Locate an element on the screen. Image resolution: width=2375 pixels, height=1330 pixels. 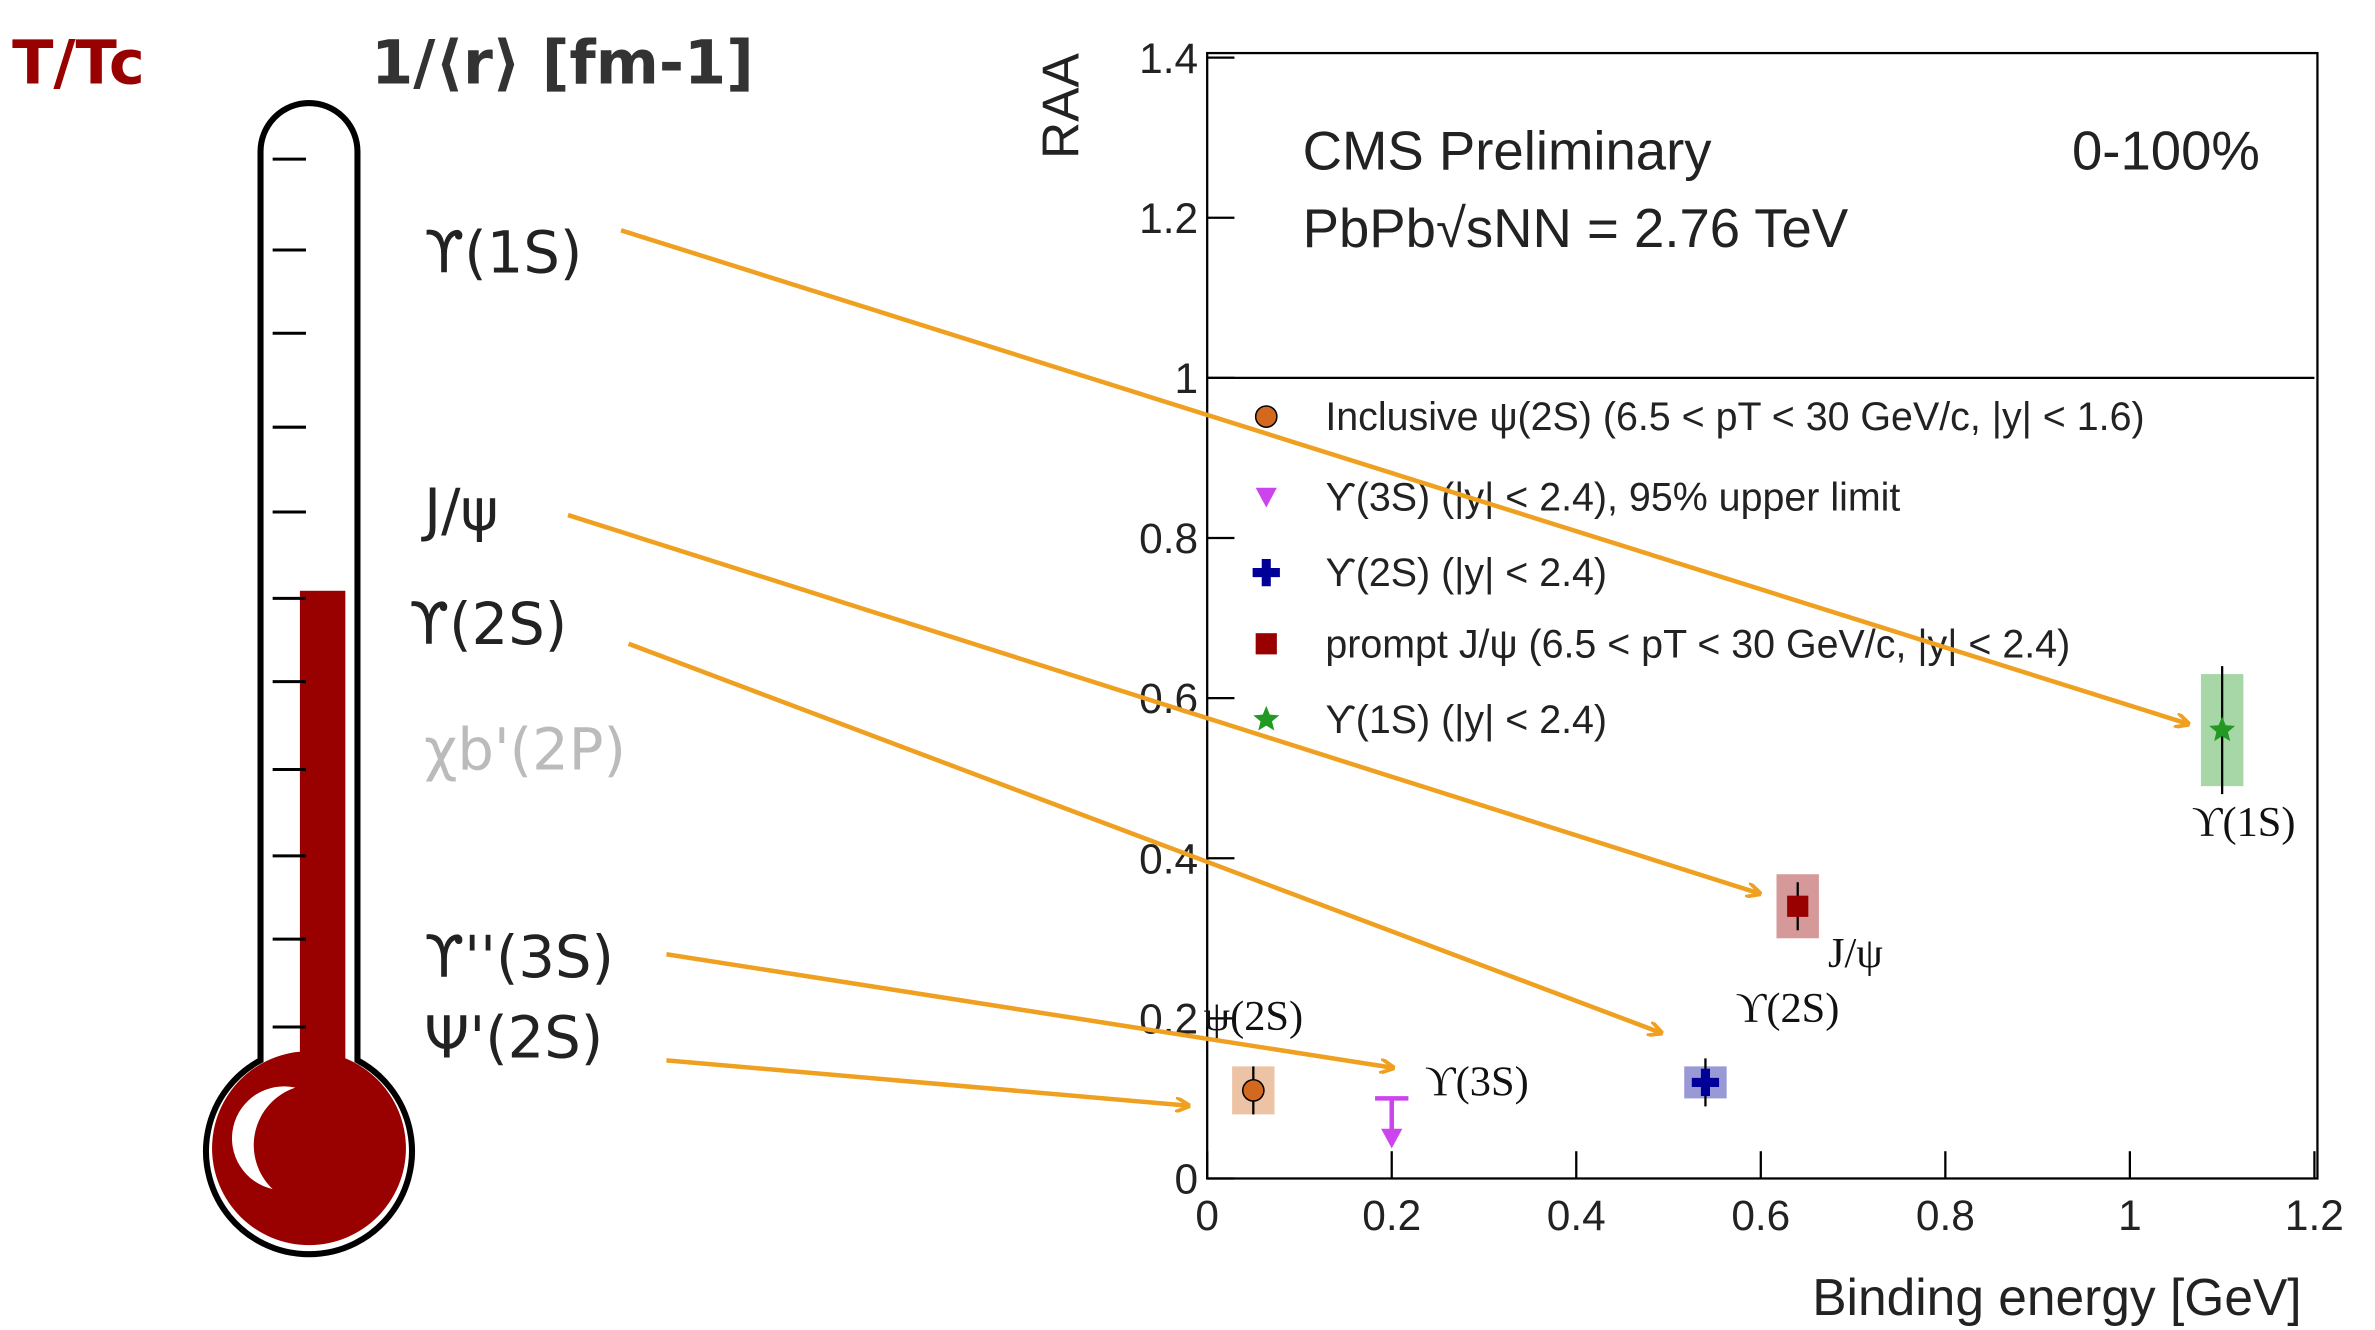
thermo-label: χb'(2P) is located at coordinates (525, 750).